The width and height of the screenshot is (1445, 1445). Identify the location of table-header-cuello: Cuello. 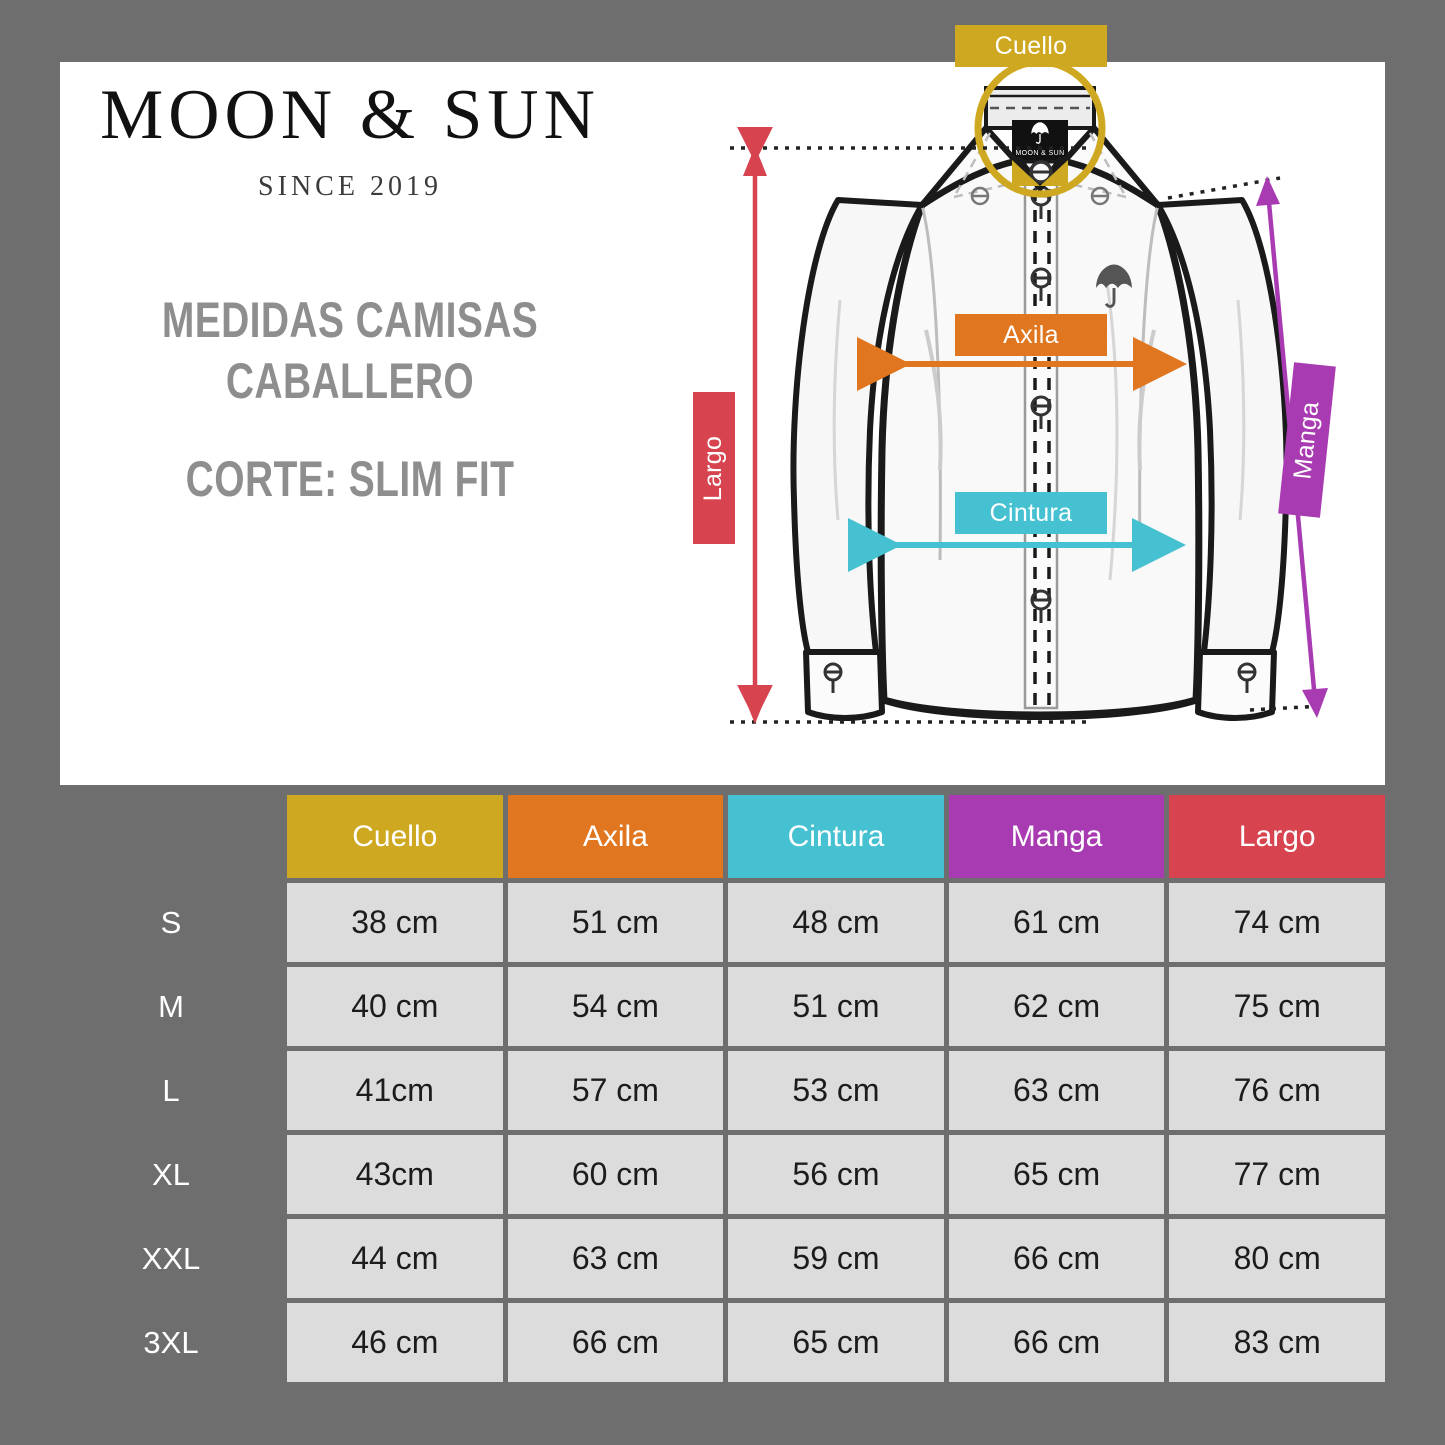
(395, 836).